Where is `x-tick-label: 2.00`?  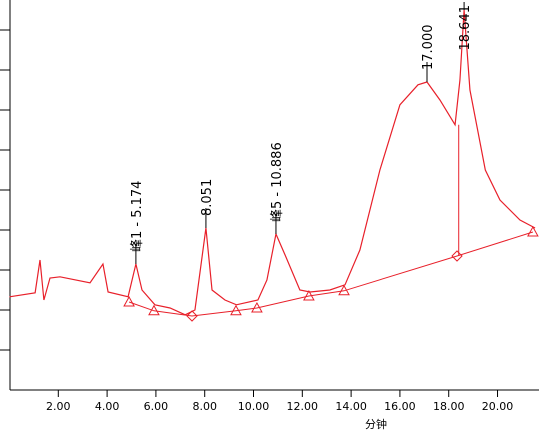 x-tick-label: 2.00 is located at coordinates (58, 406).